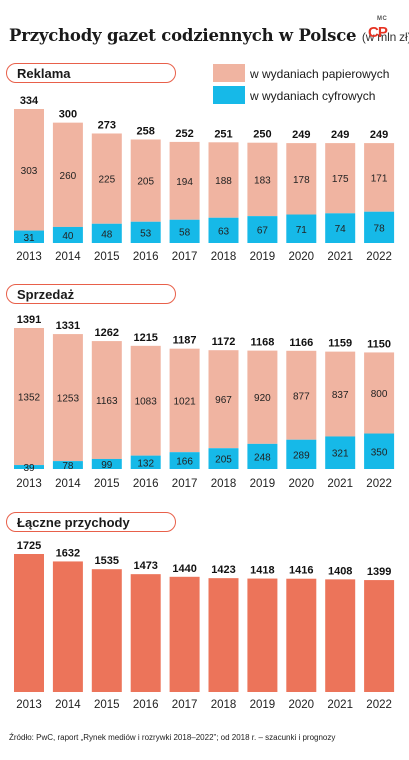 This screenshot has width=409, height=760. Describe the element at coordinates (145, 182) in the screenshot. I see `value-label-print: 205` at that location.